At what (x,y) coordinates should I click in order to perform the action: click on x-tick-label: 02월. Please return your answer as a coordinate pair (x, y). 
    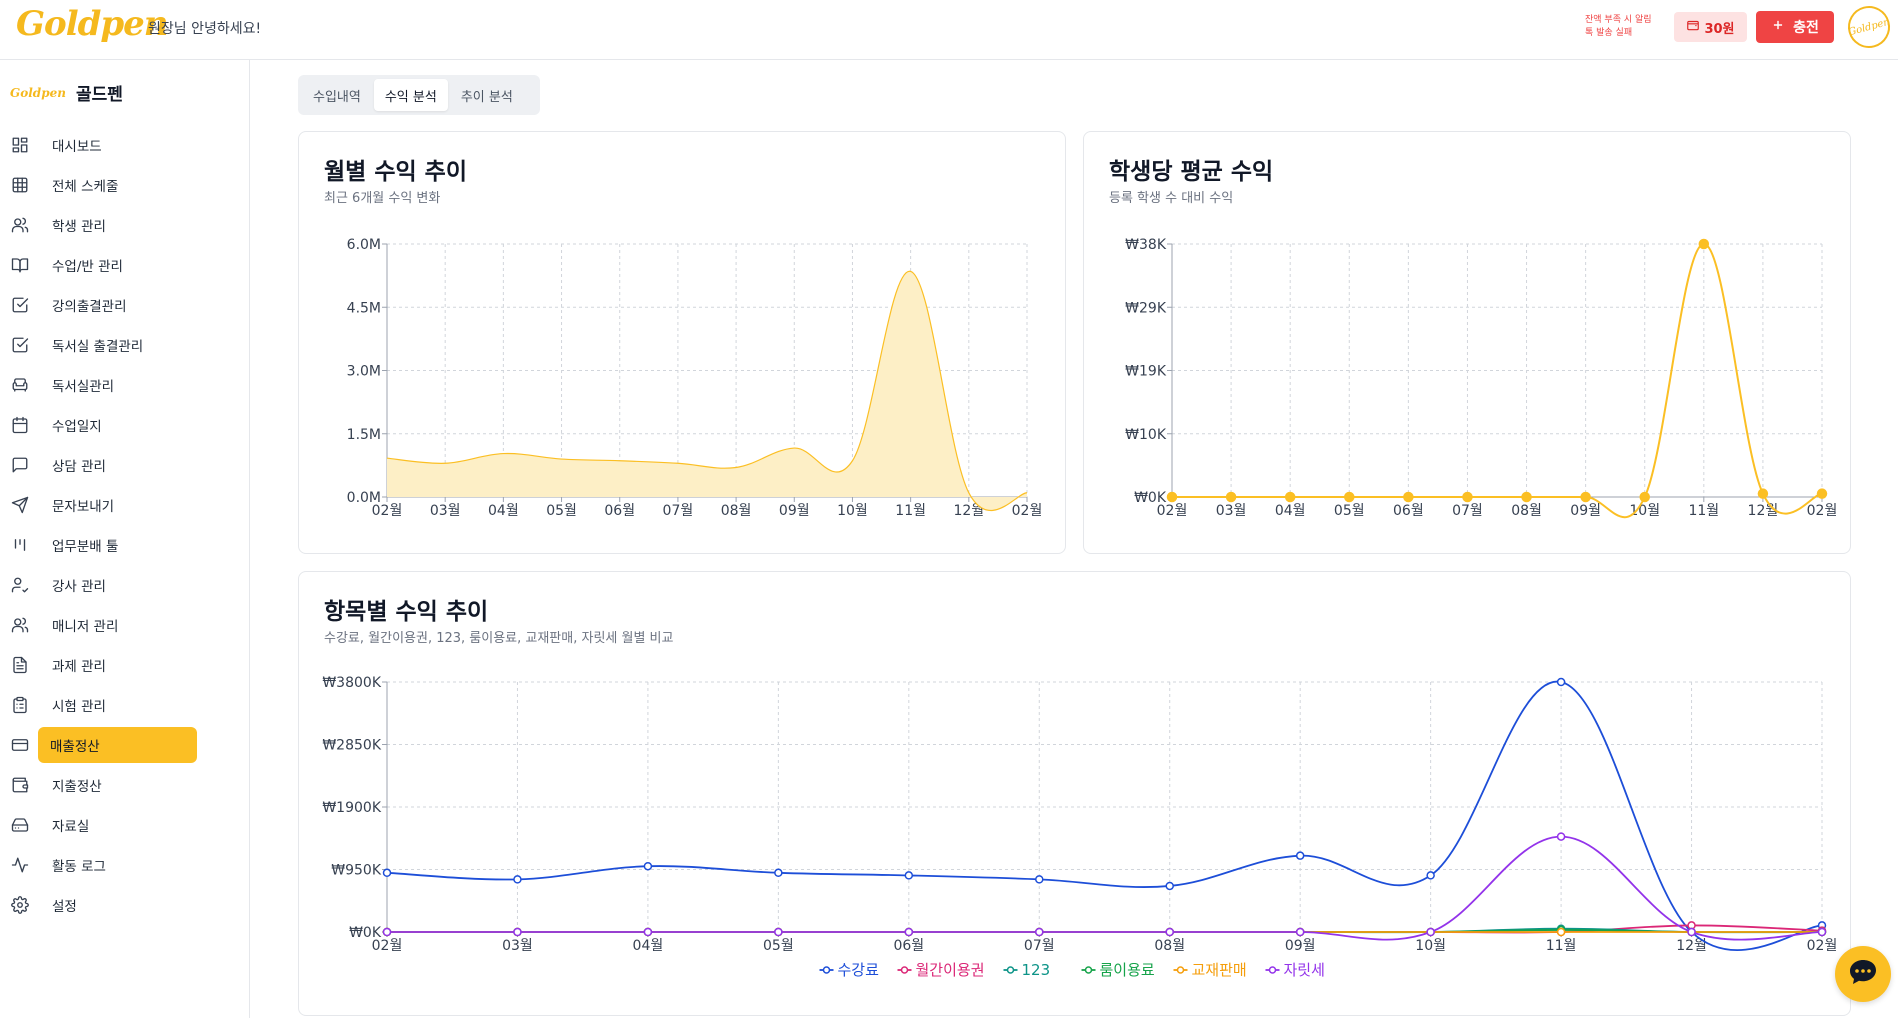
    Looking at the image, I should click on (1027, 511).